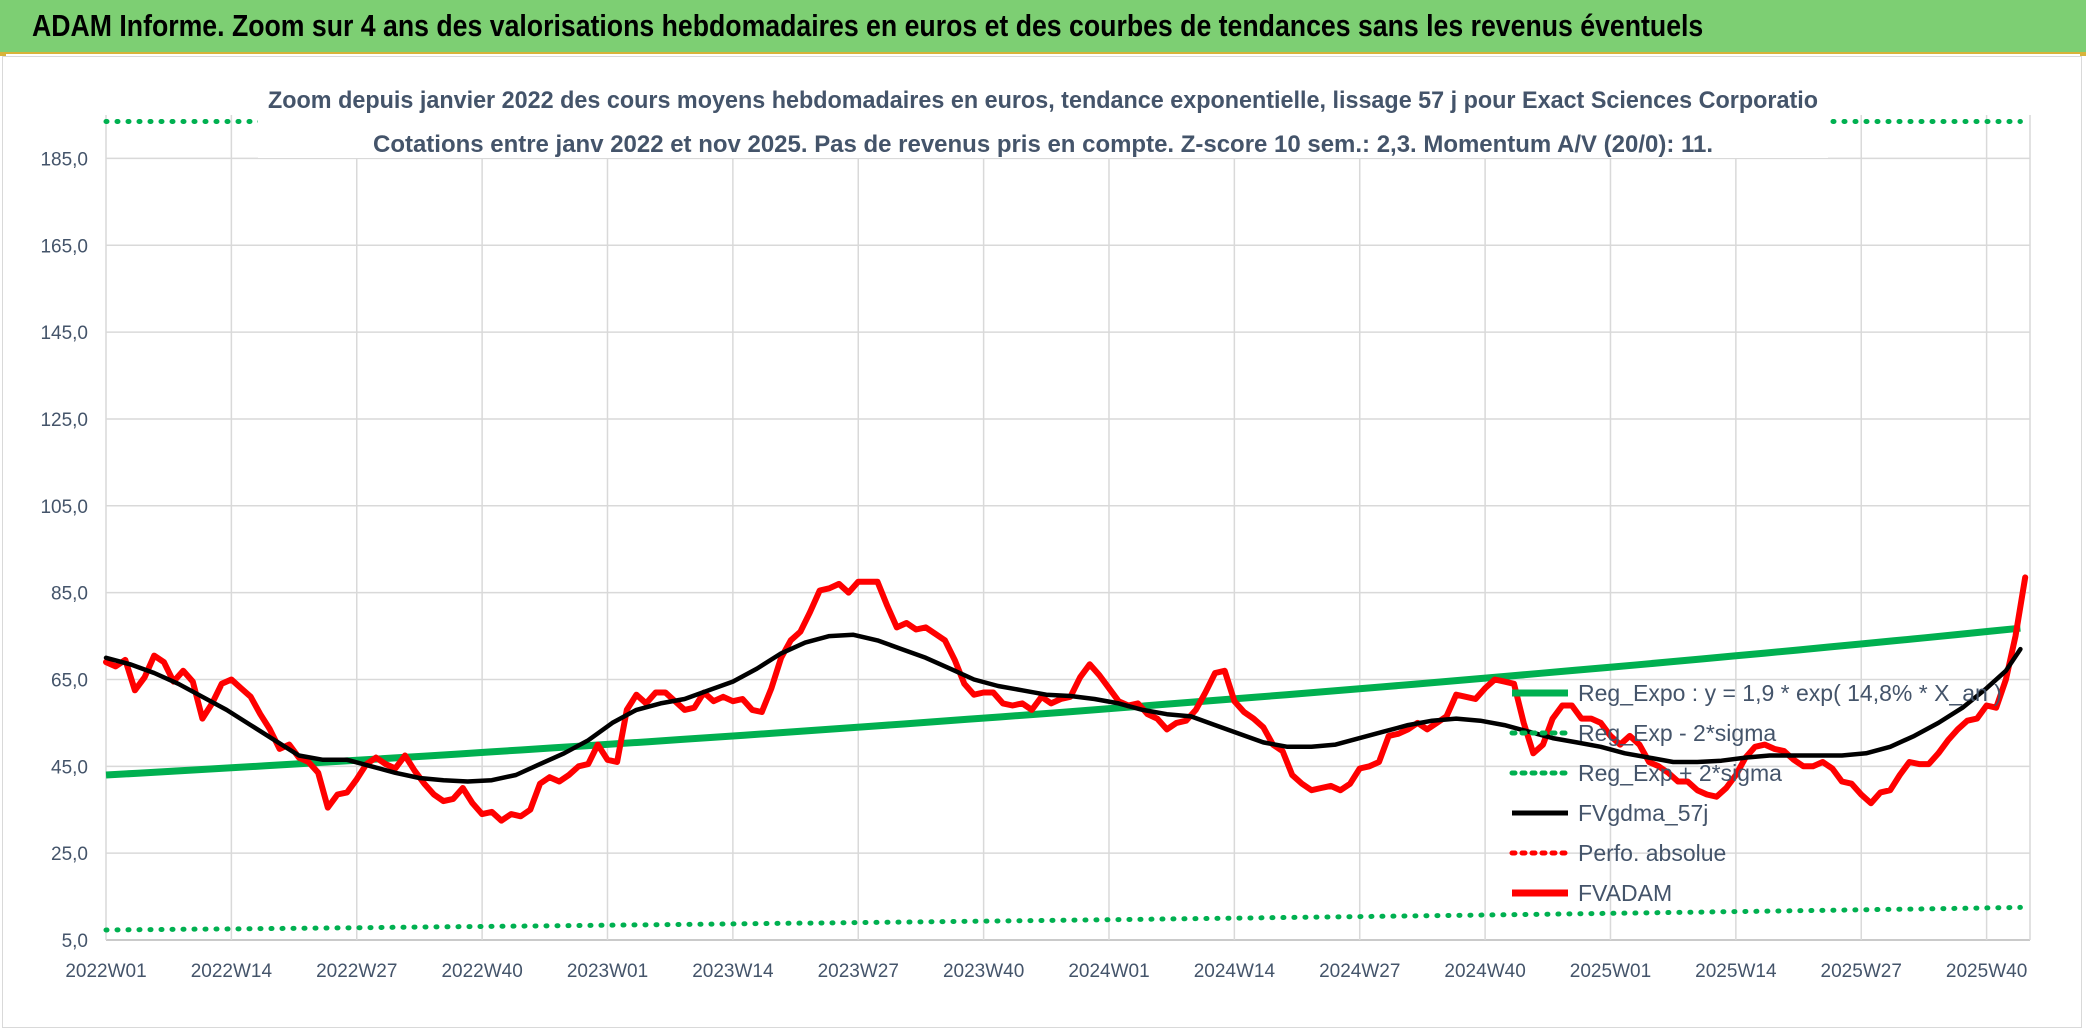 Image resolution: width=2086 pixels, height=1031 pixels. Describe the element at coordinates (1736, 971) in the screenshot. I see `x-tick-label: 2025W14` at that location.